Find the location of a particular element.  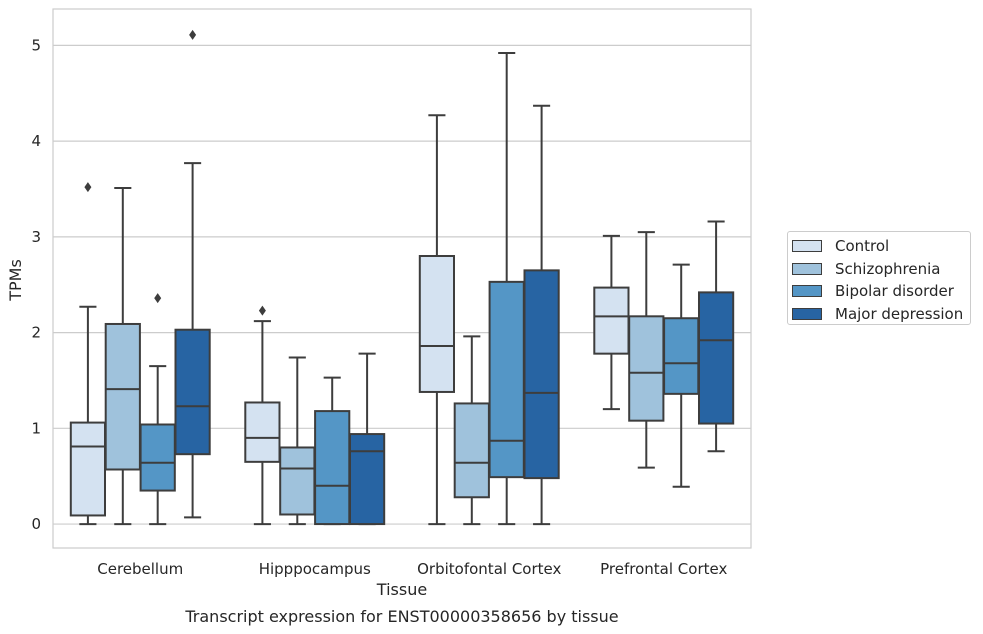

y-tick-label: 1 is located at coordinates (36, 428).